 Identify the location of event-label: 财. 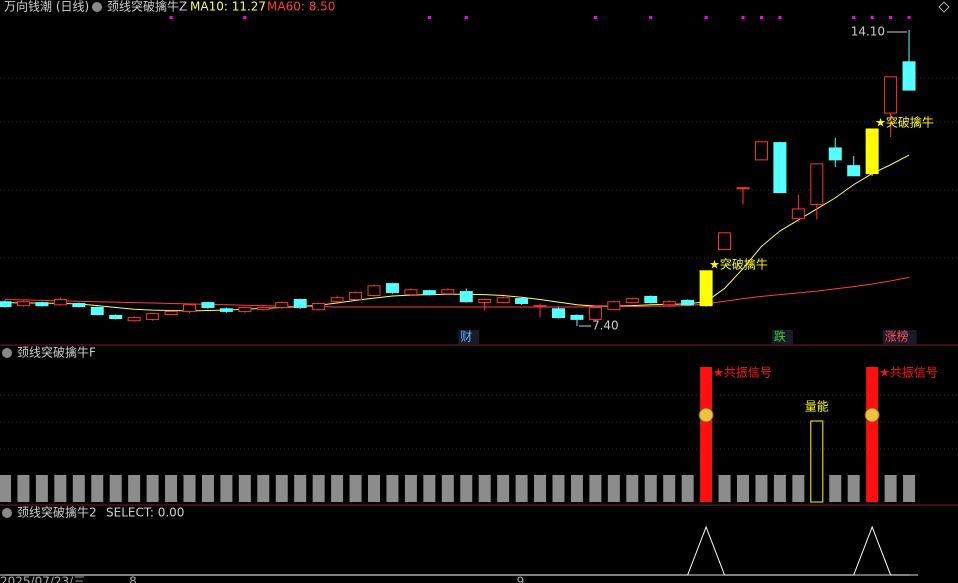
(466, 337).